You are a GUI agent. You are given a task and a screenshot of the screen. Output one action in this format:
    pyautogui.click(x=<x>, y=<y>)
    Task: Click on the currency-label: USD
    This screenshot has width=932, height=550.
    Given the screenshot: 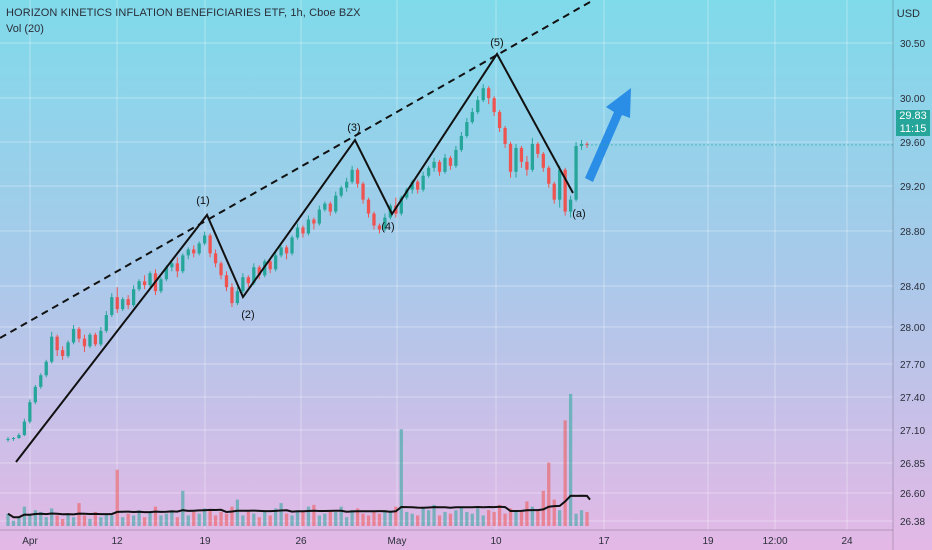 What is the action you would take?
    pyautogui.click(x=908, y=14)
    